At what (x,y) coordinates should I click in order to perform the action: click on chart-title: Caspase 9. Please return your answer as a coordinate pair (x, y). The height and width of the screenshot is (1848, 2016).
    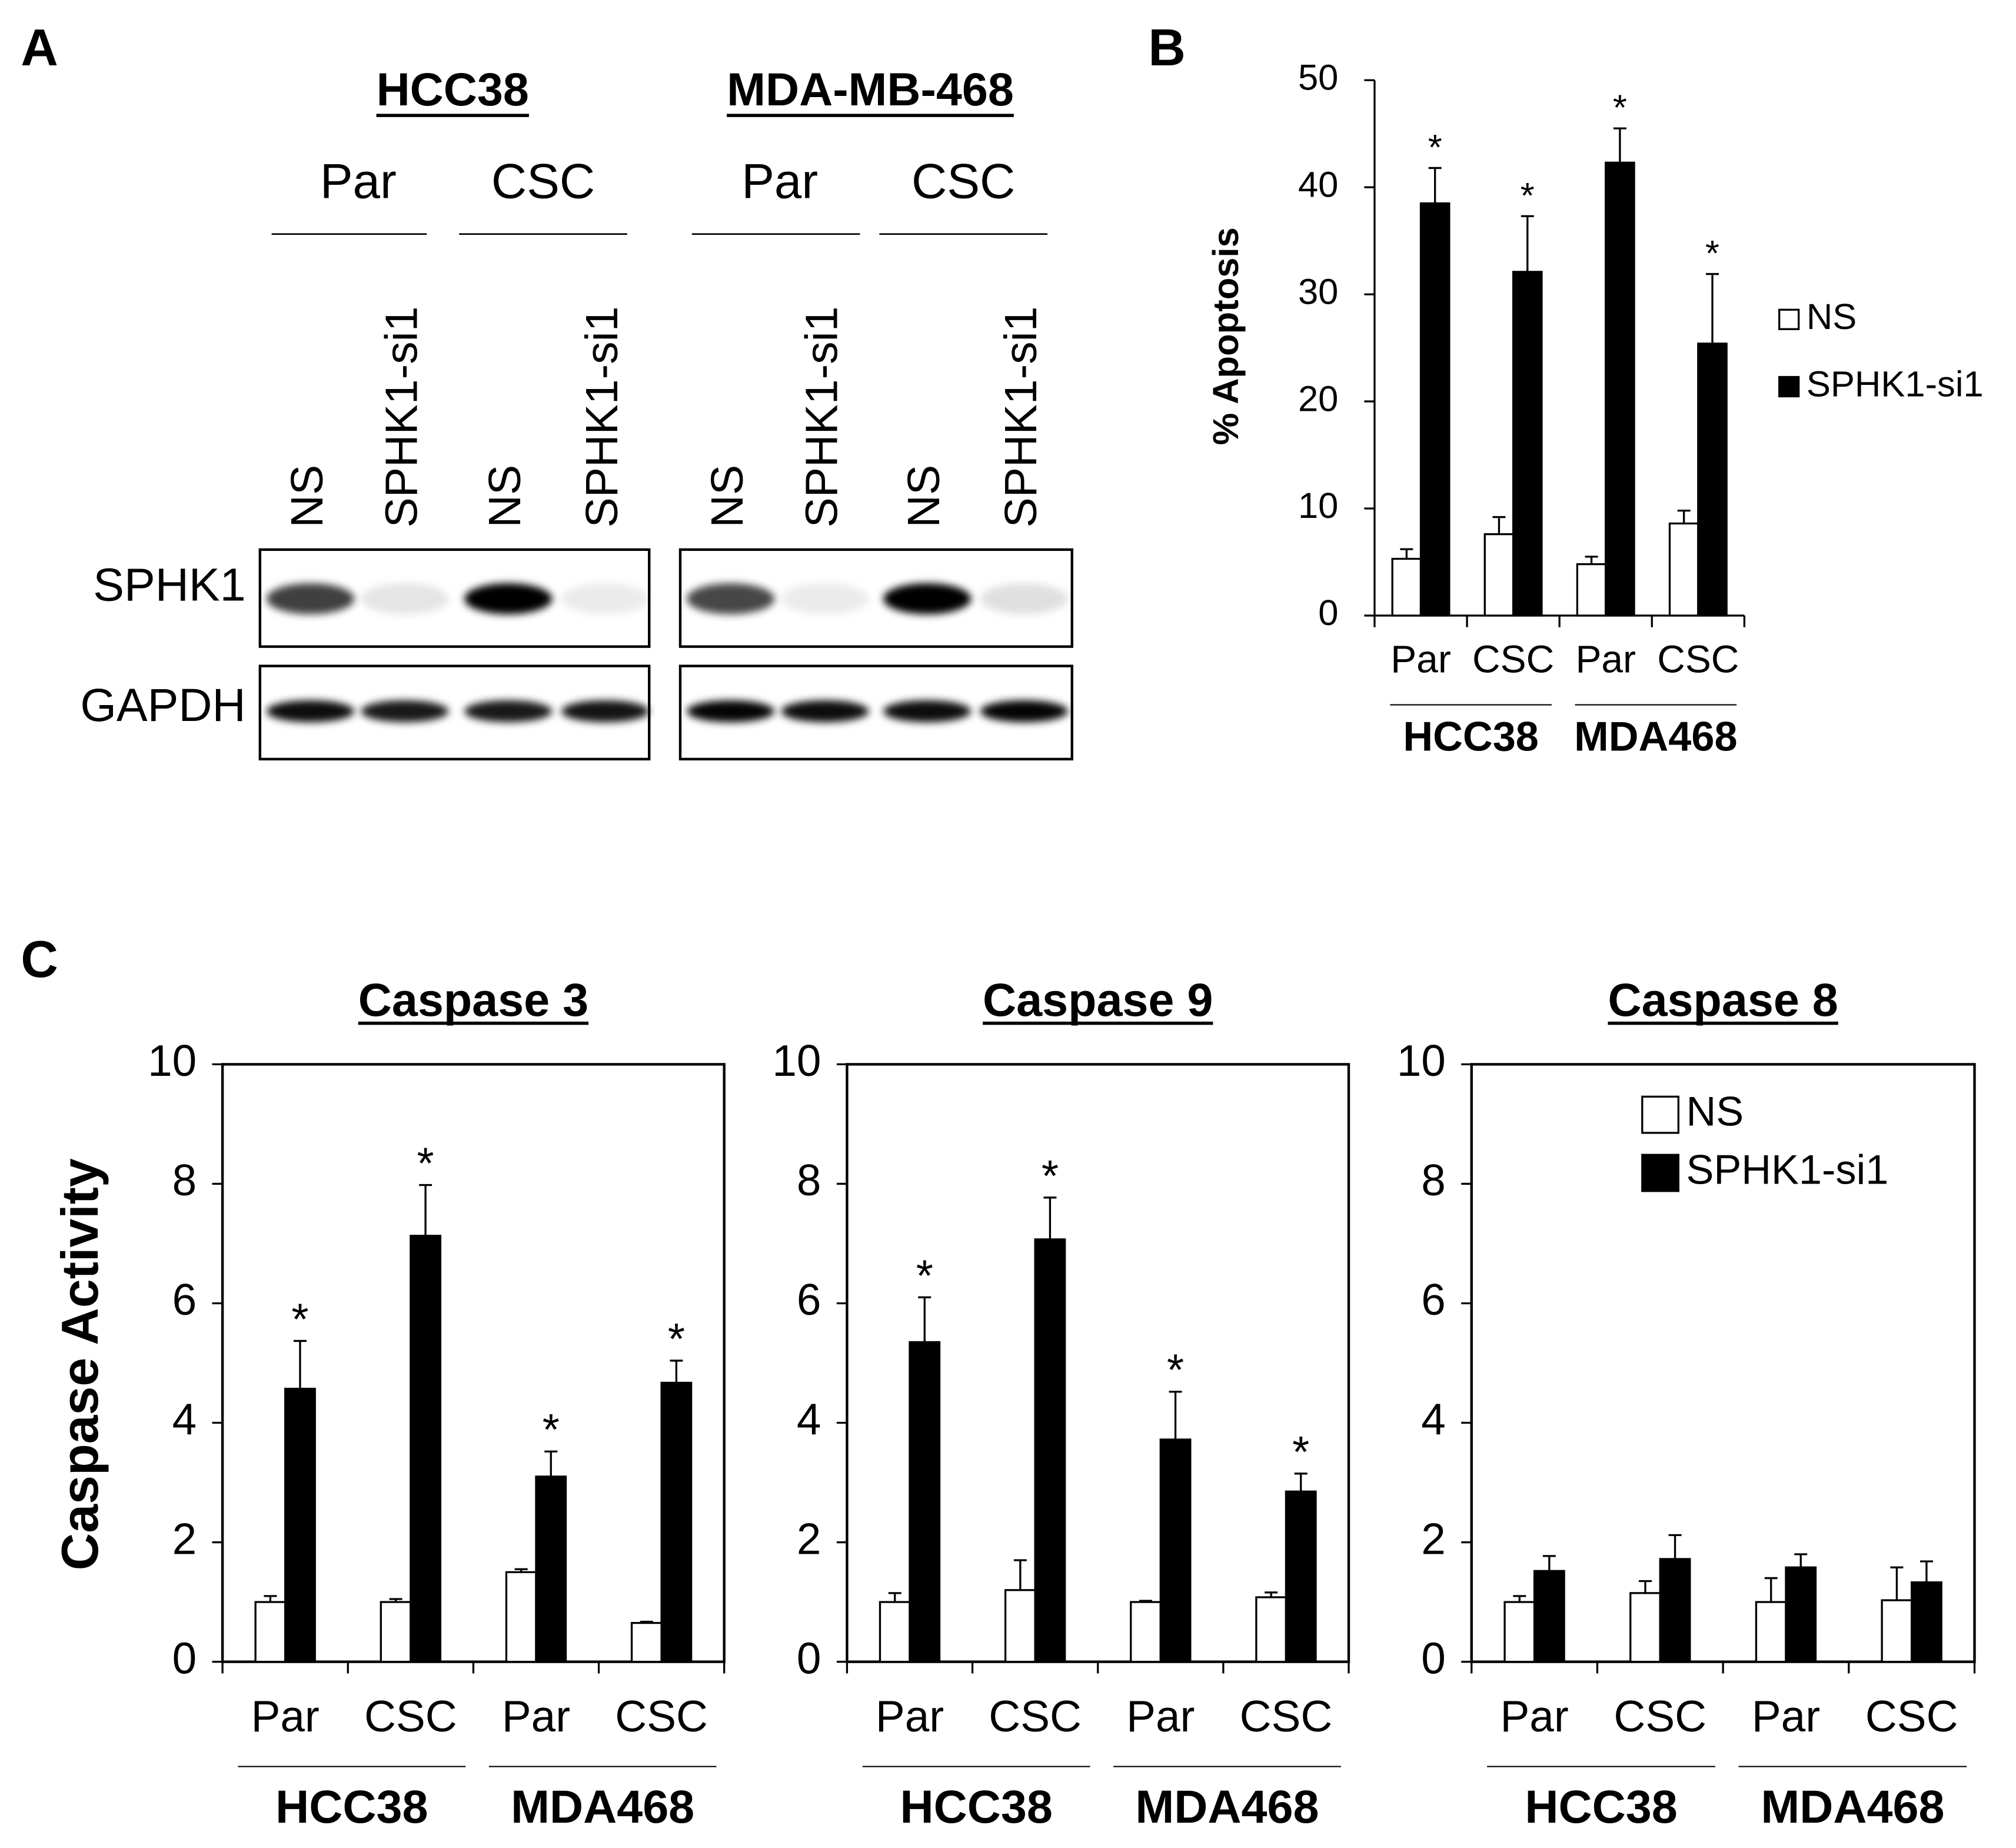
    Looking at the image, I should click on (1098, 999).